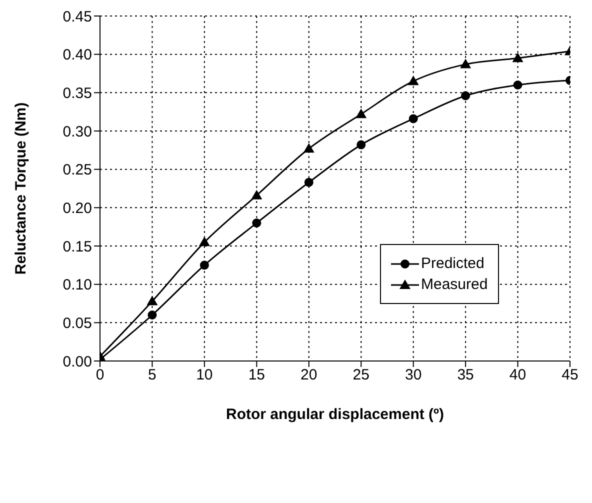  I want to click on y-tick-label: 0.25, so click(77, 170).